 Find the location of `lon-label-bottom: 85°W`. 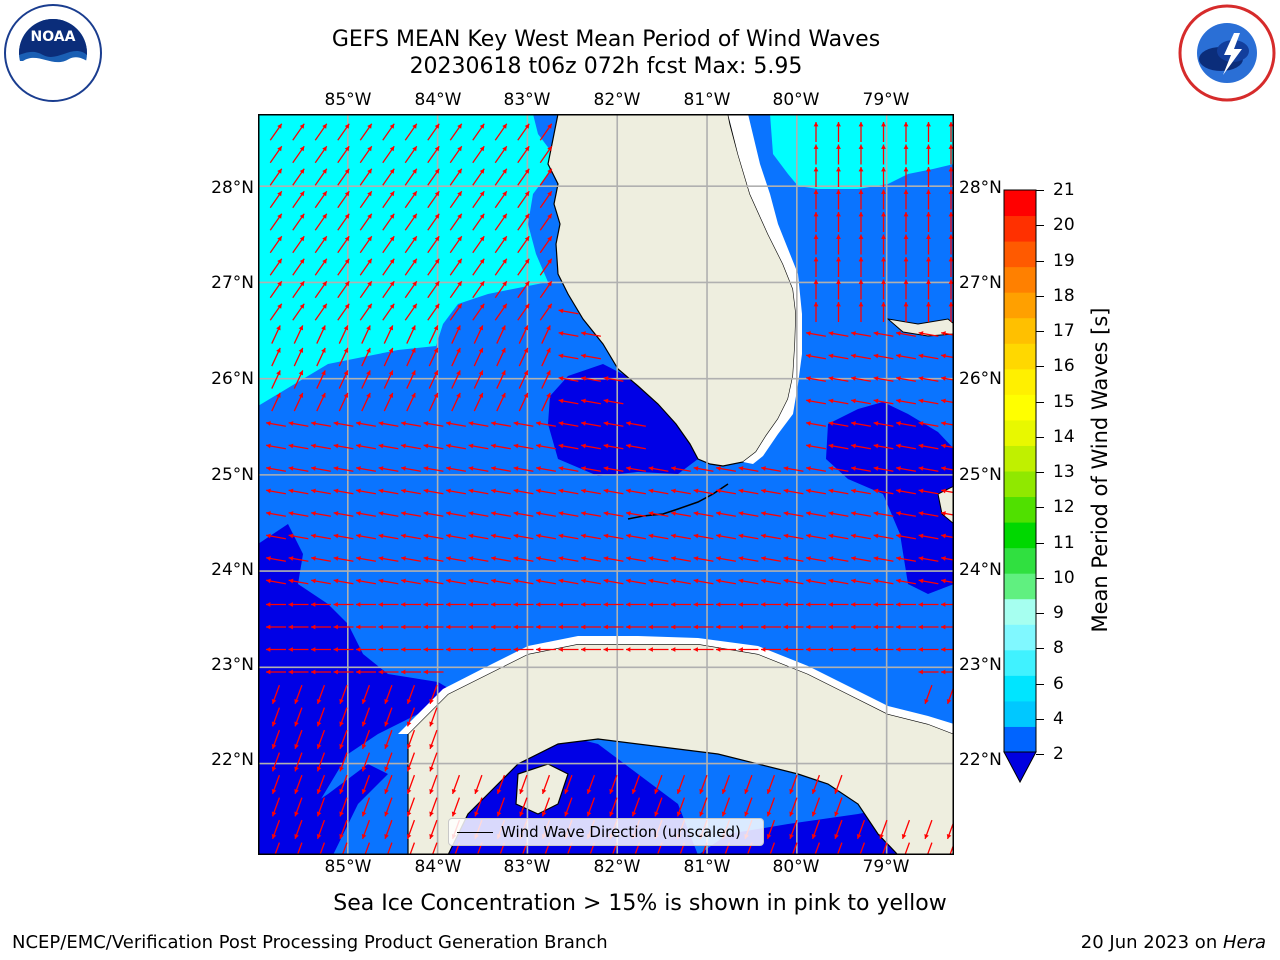

lon-label-bottom: 85°W is located at coordinates (348, 867).